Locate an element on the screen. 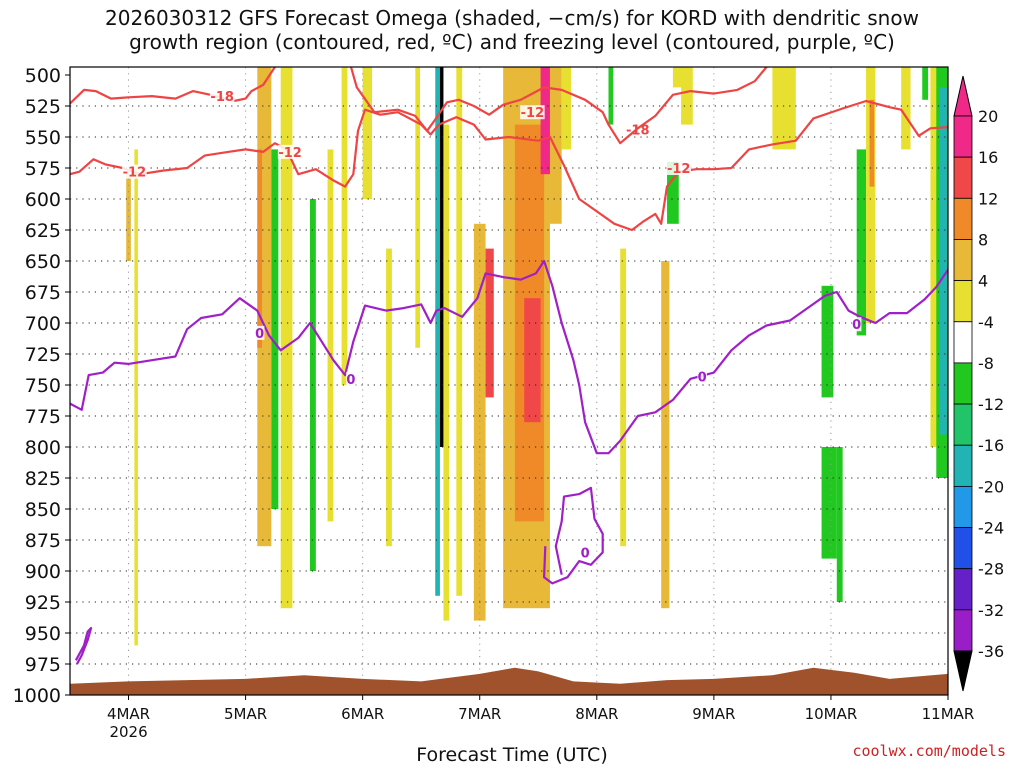 The image size is (1024, 768). y-tick-label: 625 is located at coordinates (43, 231).